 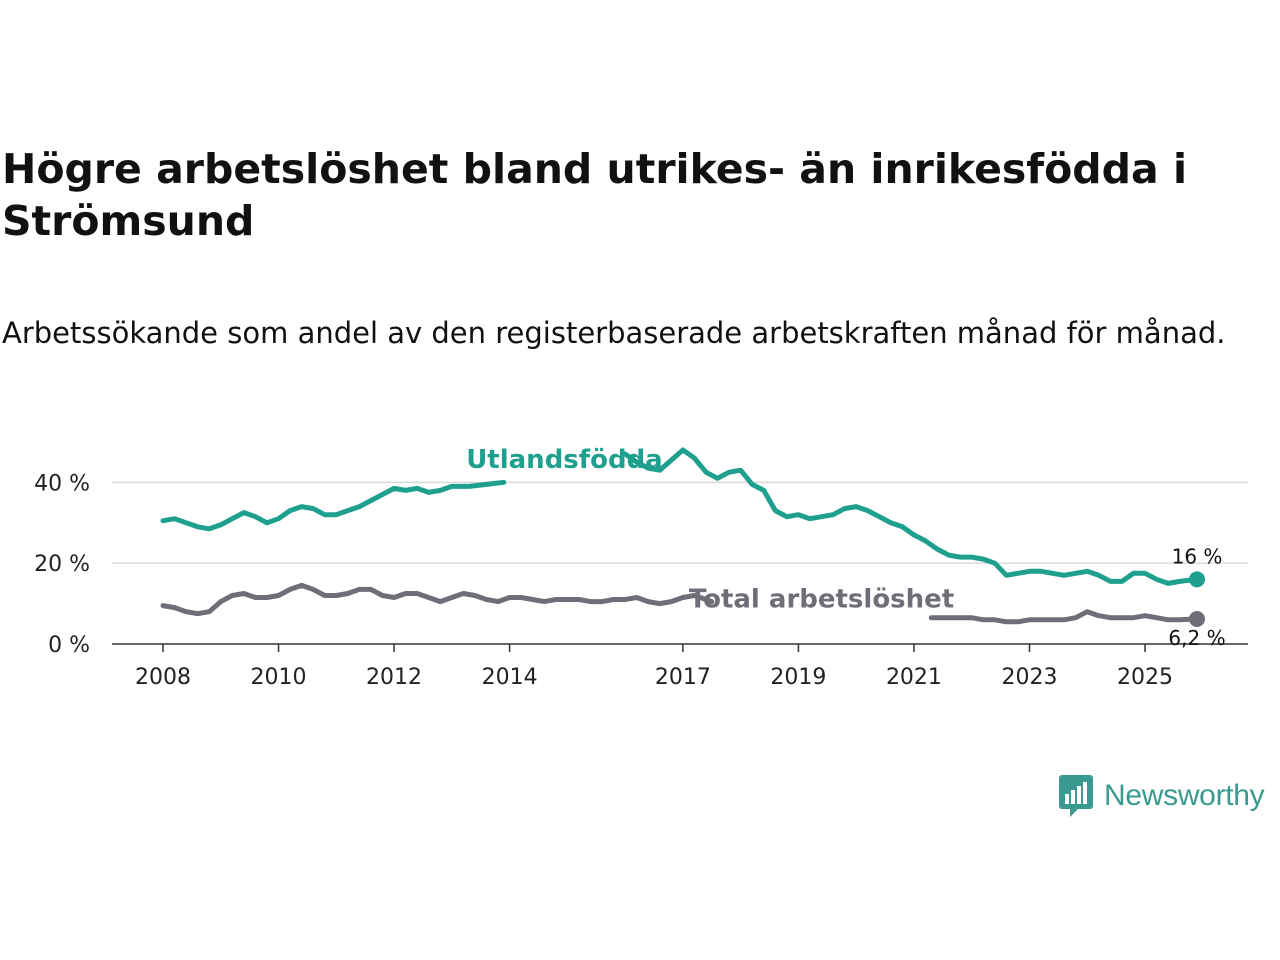 What do you see at coordinates (1029, 677) in the screenshot?
I see `x-tick-label: 2023` at bounding box center [1029, 677].